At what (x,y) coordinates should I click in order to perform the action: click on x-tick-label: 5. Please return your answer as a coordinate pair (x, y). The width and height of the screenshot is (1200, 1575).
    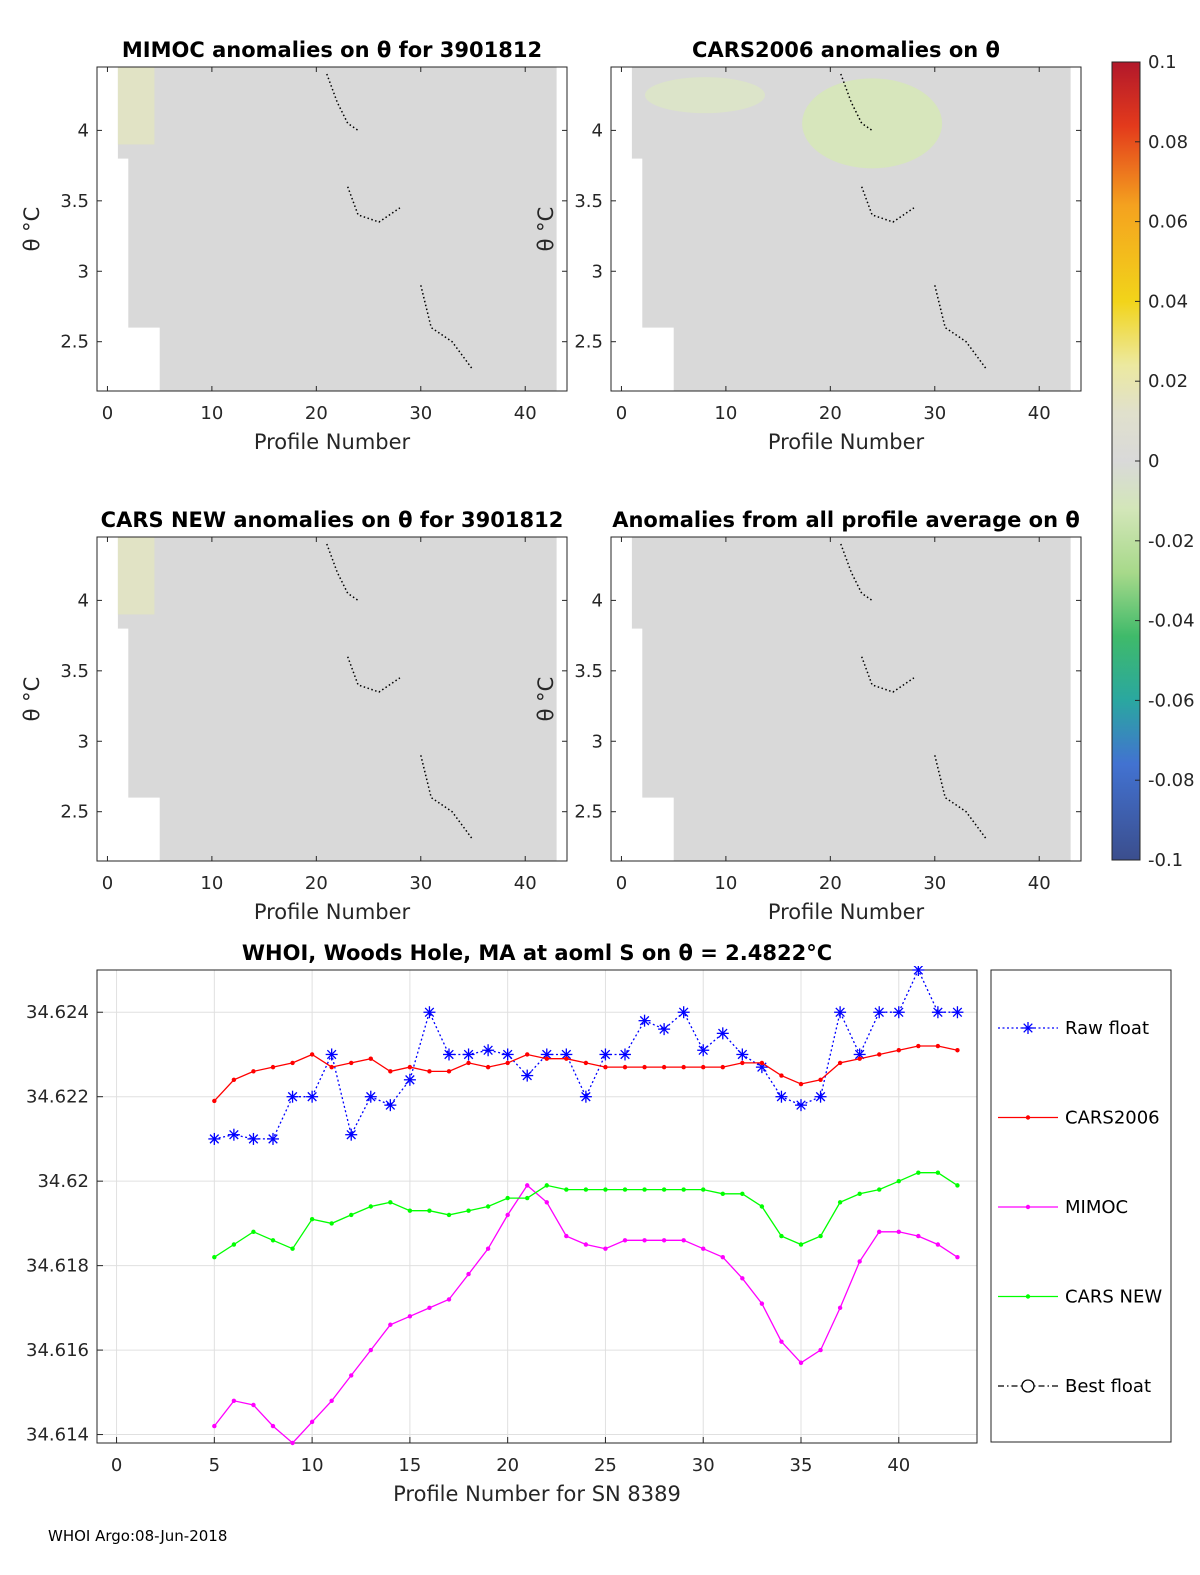
    Looking at the image, I should click on (214, 1465).